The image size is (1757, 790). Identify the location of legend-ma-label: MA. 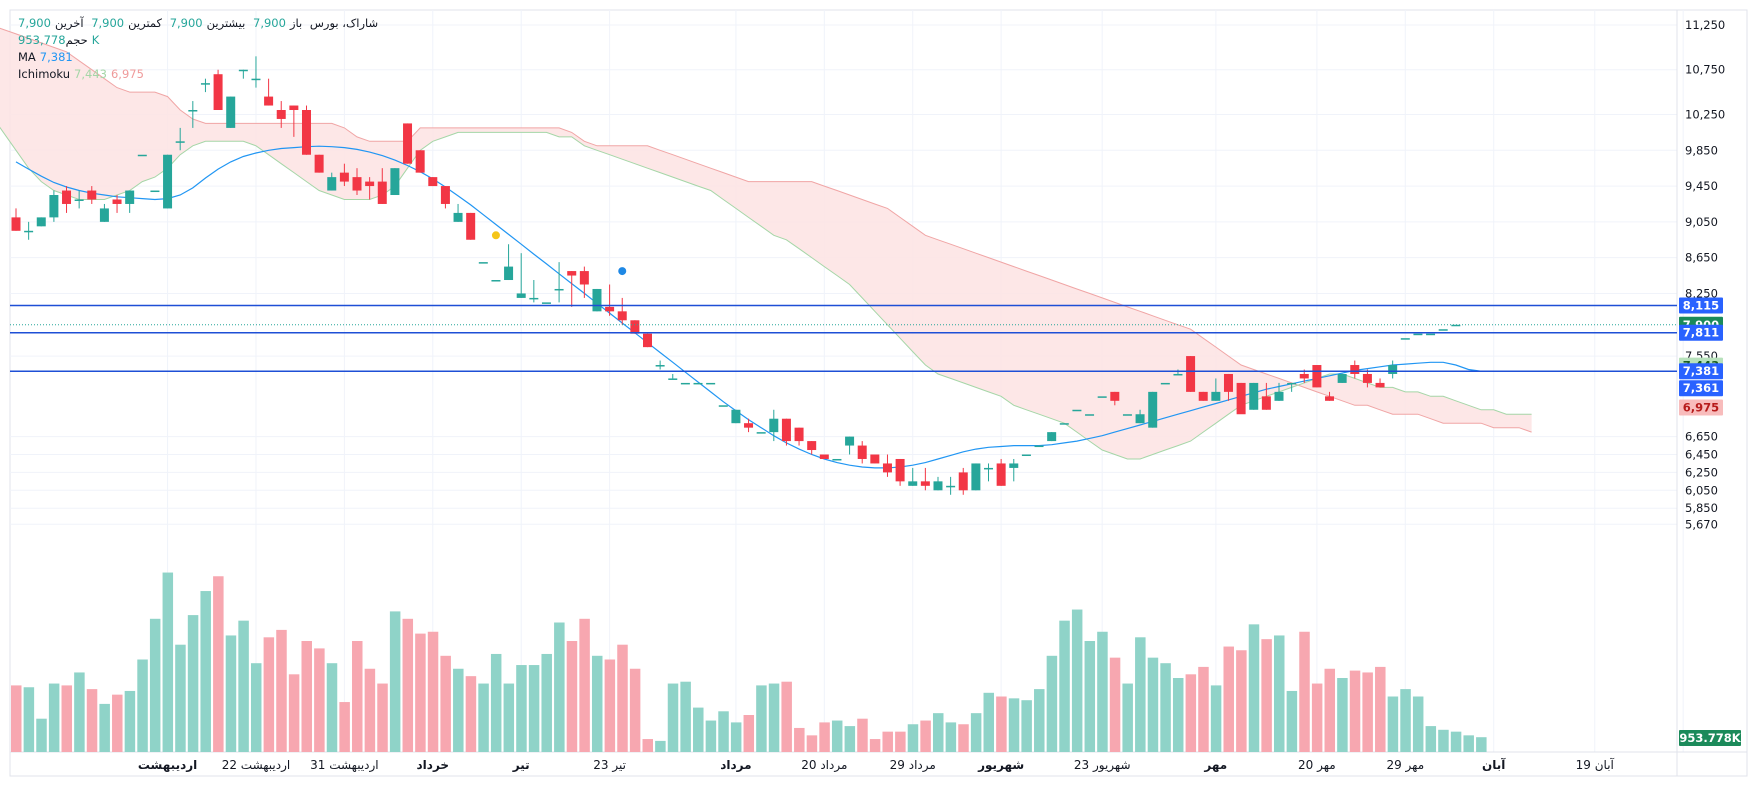
(27, 57).